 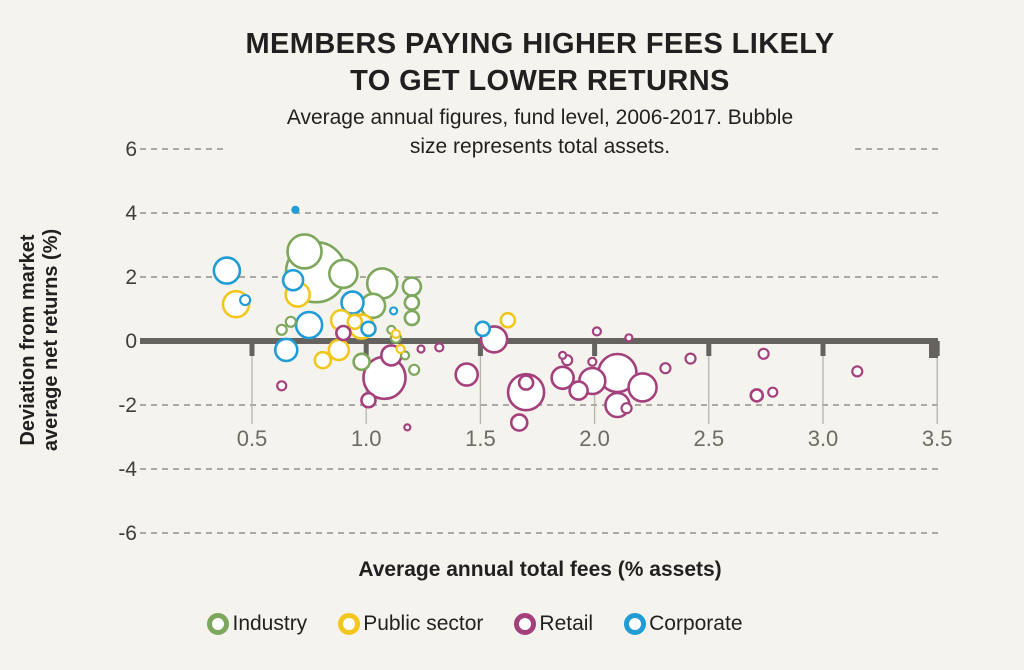 What do you see at coordinates (270, 623) in the screenshot?
I see `legend-label: Industry` at bounding box center [270, 623].